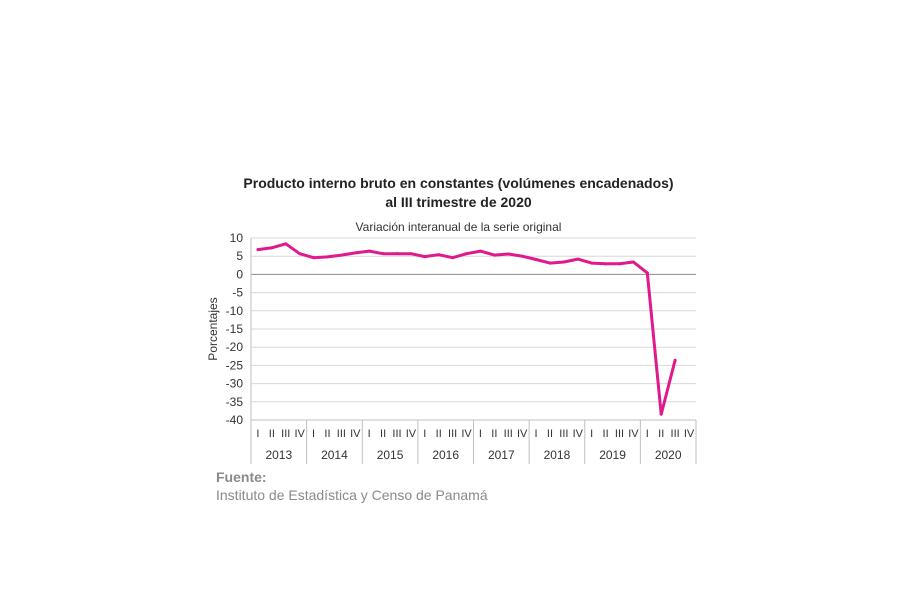 The height and width of the screenshot is (613, 905). Describe the element at coordinates (235, 311) in the screenshot. I see `y-tick-label: -10` at that location.